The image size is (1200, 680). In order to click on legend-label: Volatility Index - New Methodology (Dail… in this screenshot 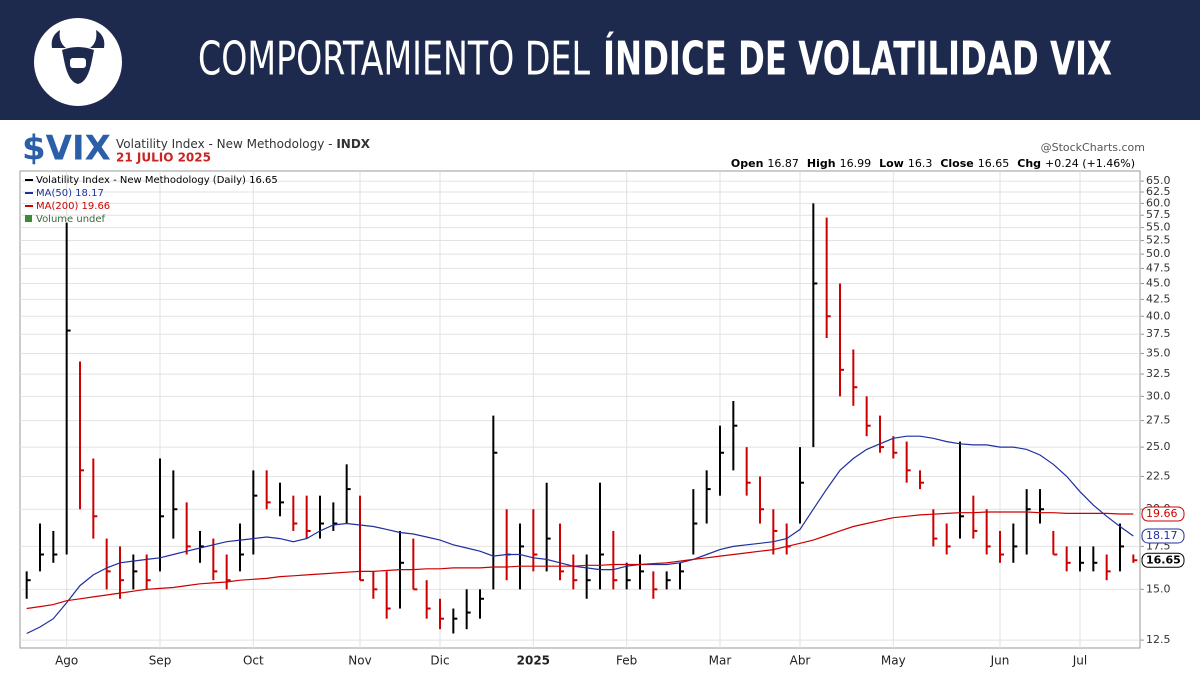, I will do `click(157, 180)`.